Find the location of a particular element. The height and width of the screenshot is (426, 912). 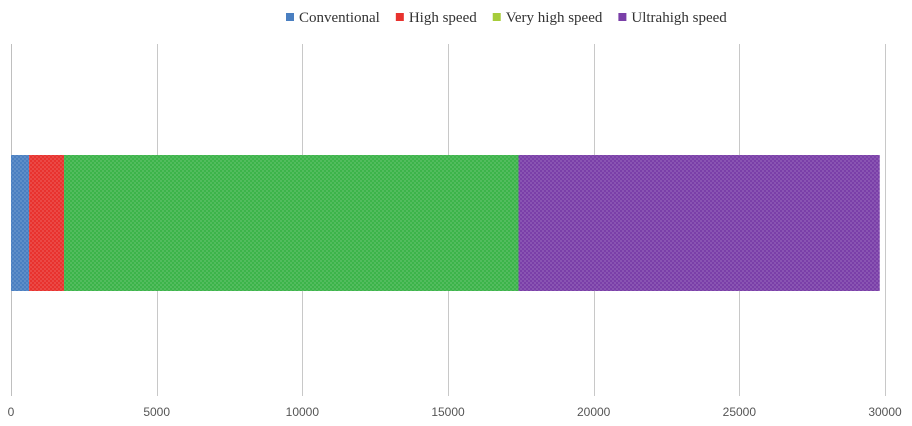

bar-segment-conventional is located at coordinates (20, 223).